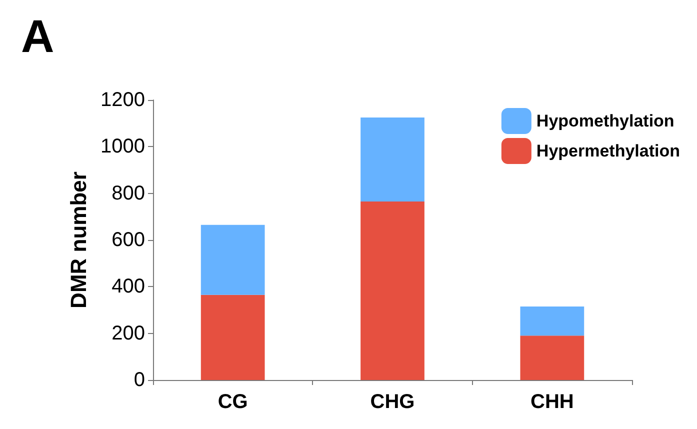 The image size is (697, 429). Describe the element at coordinates (392, 402) in the screenshot. I see `x-tick-label: CHG` at that location.